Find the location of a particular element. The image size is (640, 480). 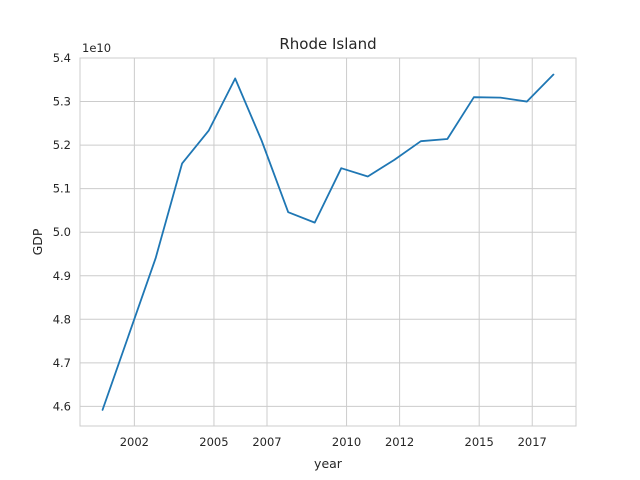

x-axis-label: year is located at coordinates (328, 463).